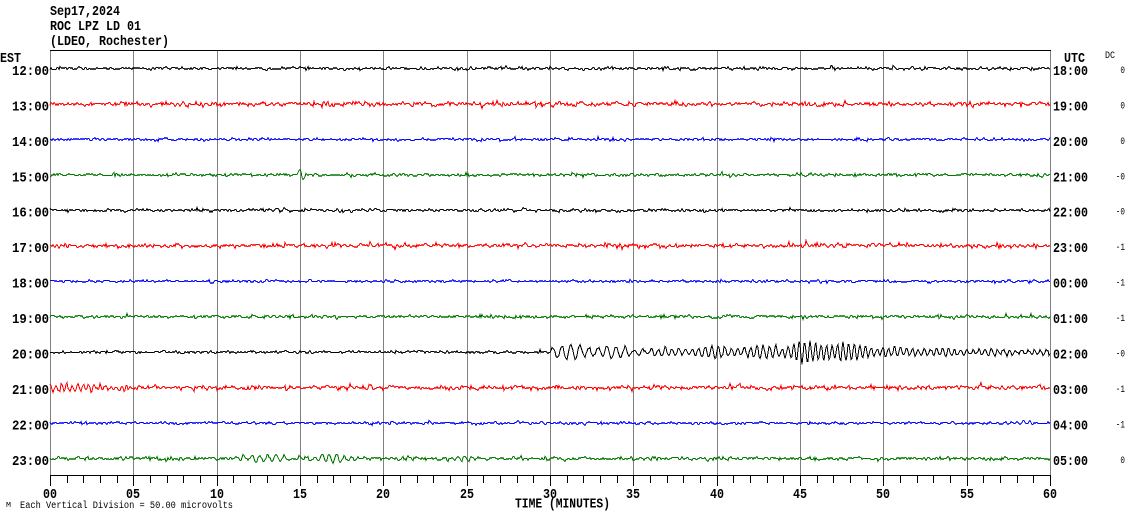  Describe the element at coordinates (217, 495) in the screenshot. I see `svg-text: 10` at that location.